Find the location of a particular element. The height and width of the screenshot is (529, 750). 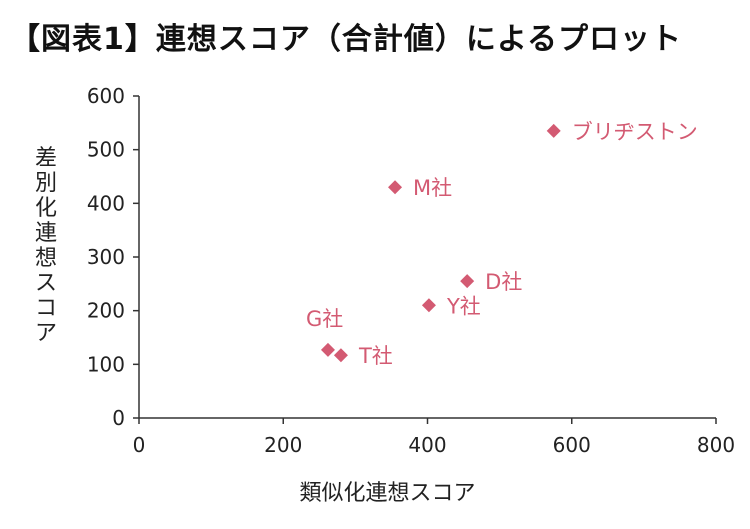

y-tick-label: 400 is located at coordinates (106, 203).